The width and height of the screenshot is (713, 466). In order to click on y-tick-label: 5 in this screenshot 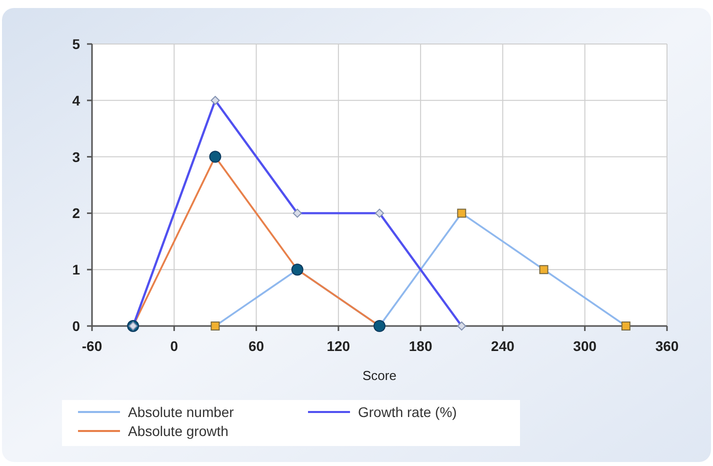, I will do `click(76, 44)`.